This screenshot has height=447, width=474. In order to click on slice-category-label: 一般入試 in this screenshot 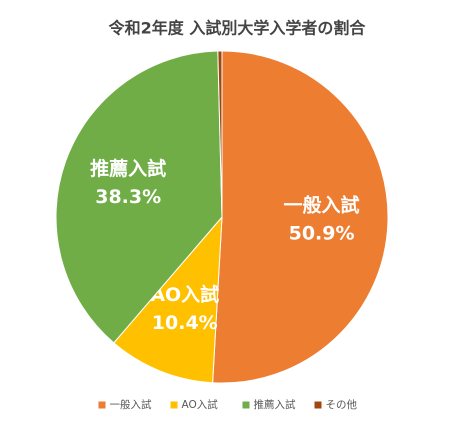, I will do `click(322, 204)`.